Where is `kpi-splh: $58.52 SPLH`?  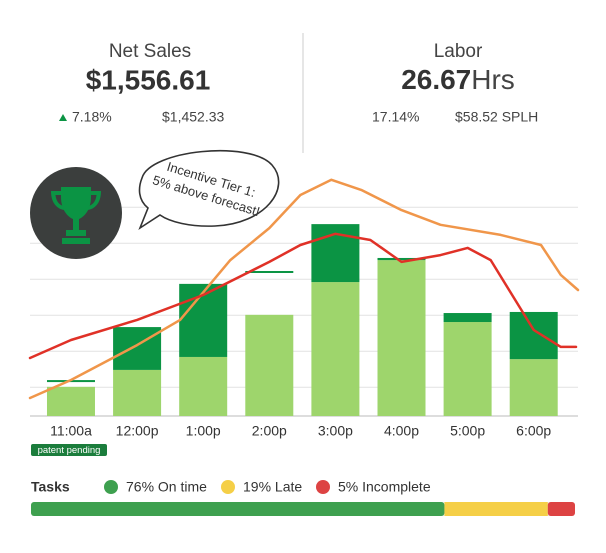
kpi-splh: $58.52 SPLH is located at coordinates (496, 117).